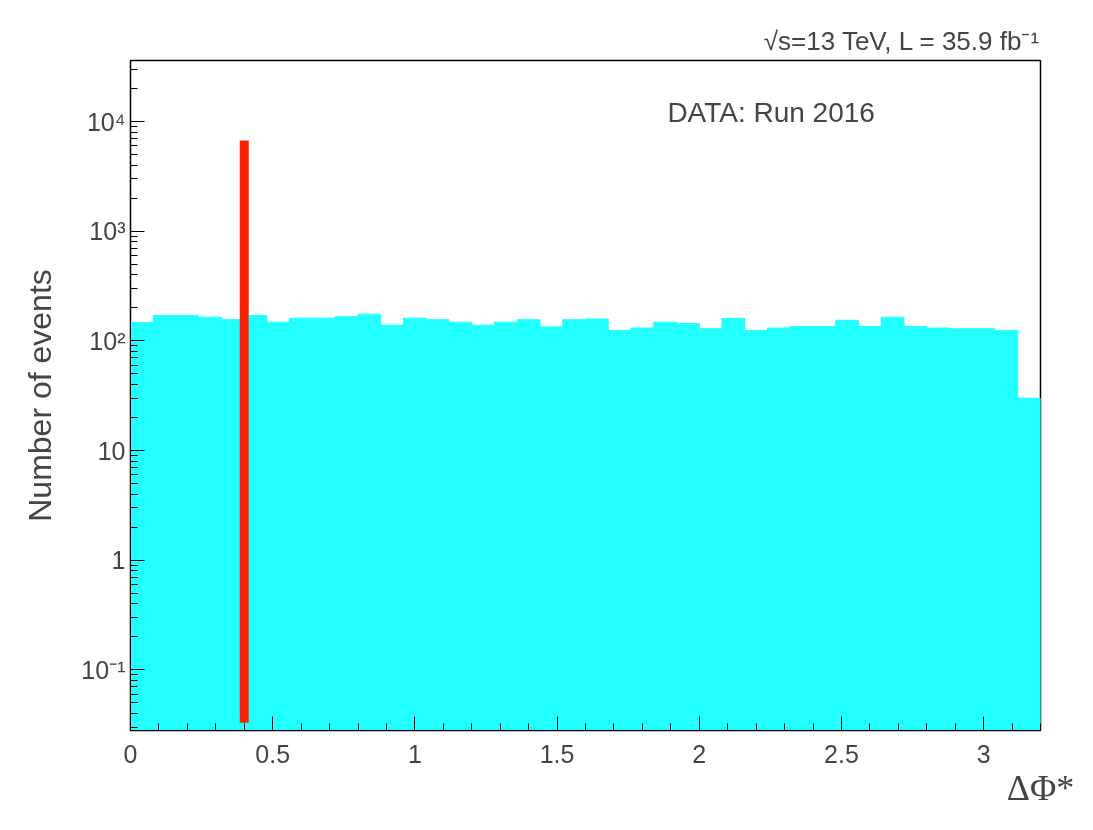 This screenshot has height=830, width=1093. Describe the element at coordinates (107, 340) in the screenshot. I see `y-tick-label: 10²` at that location.